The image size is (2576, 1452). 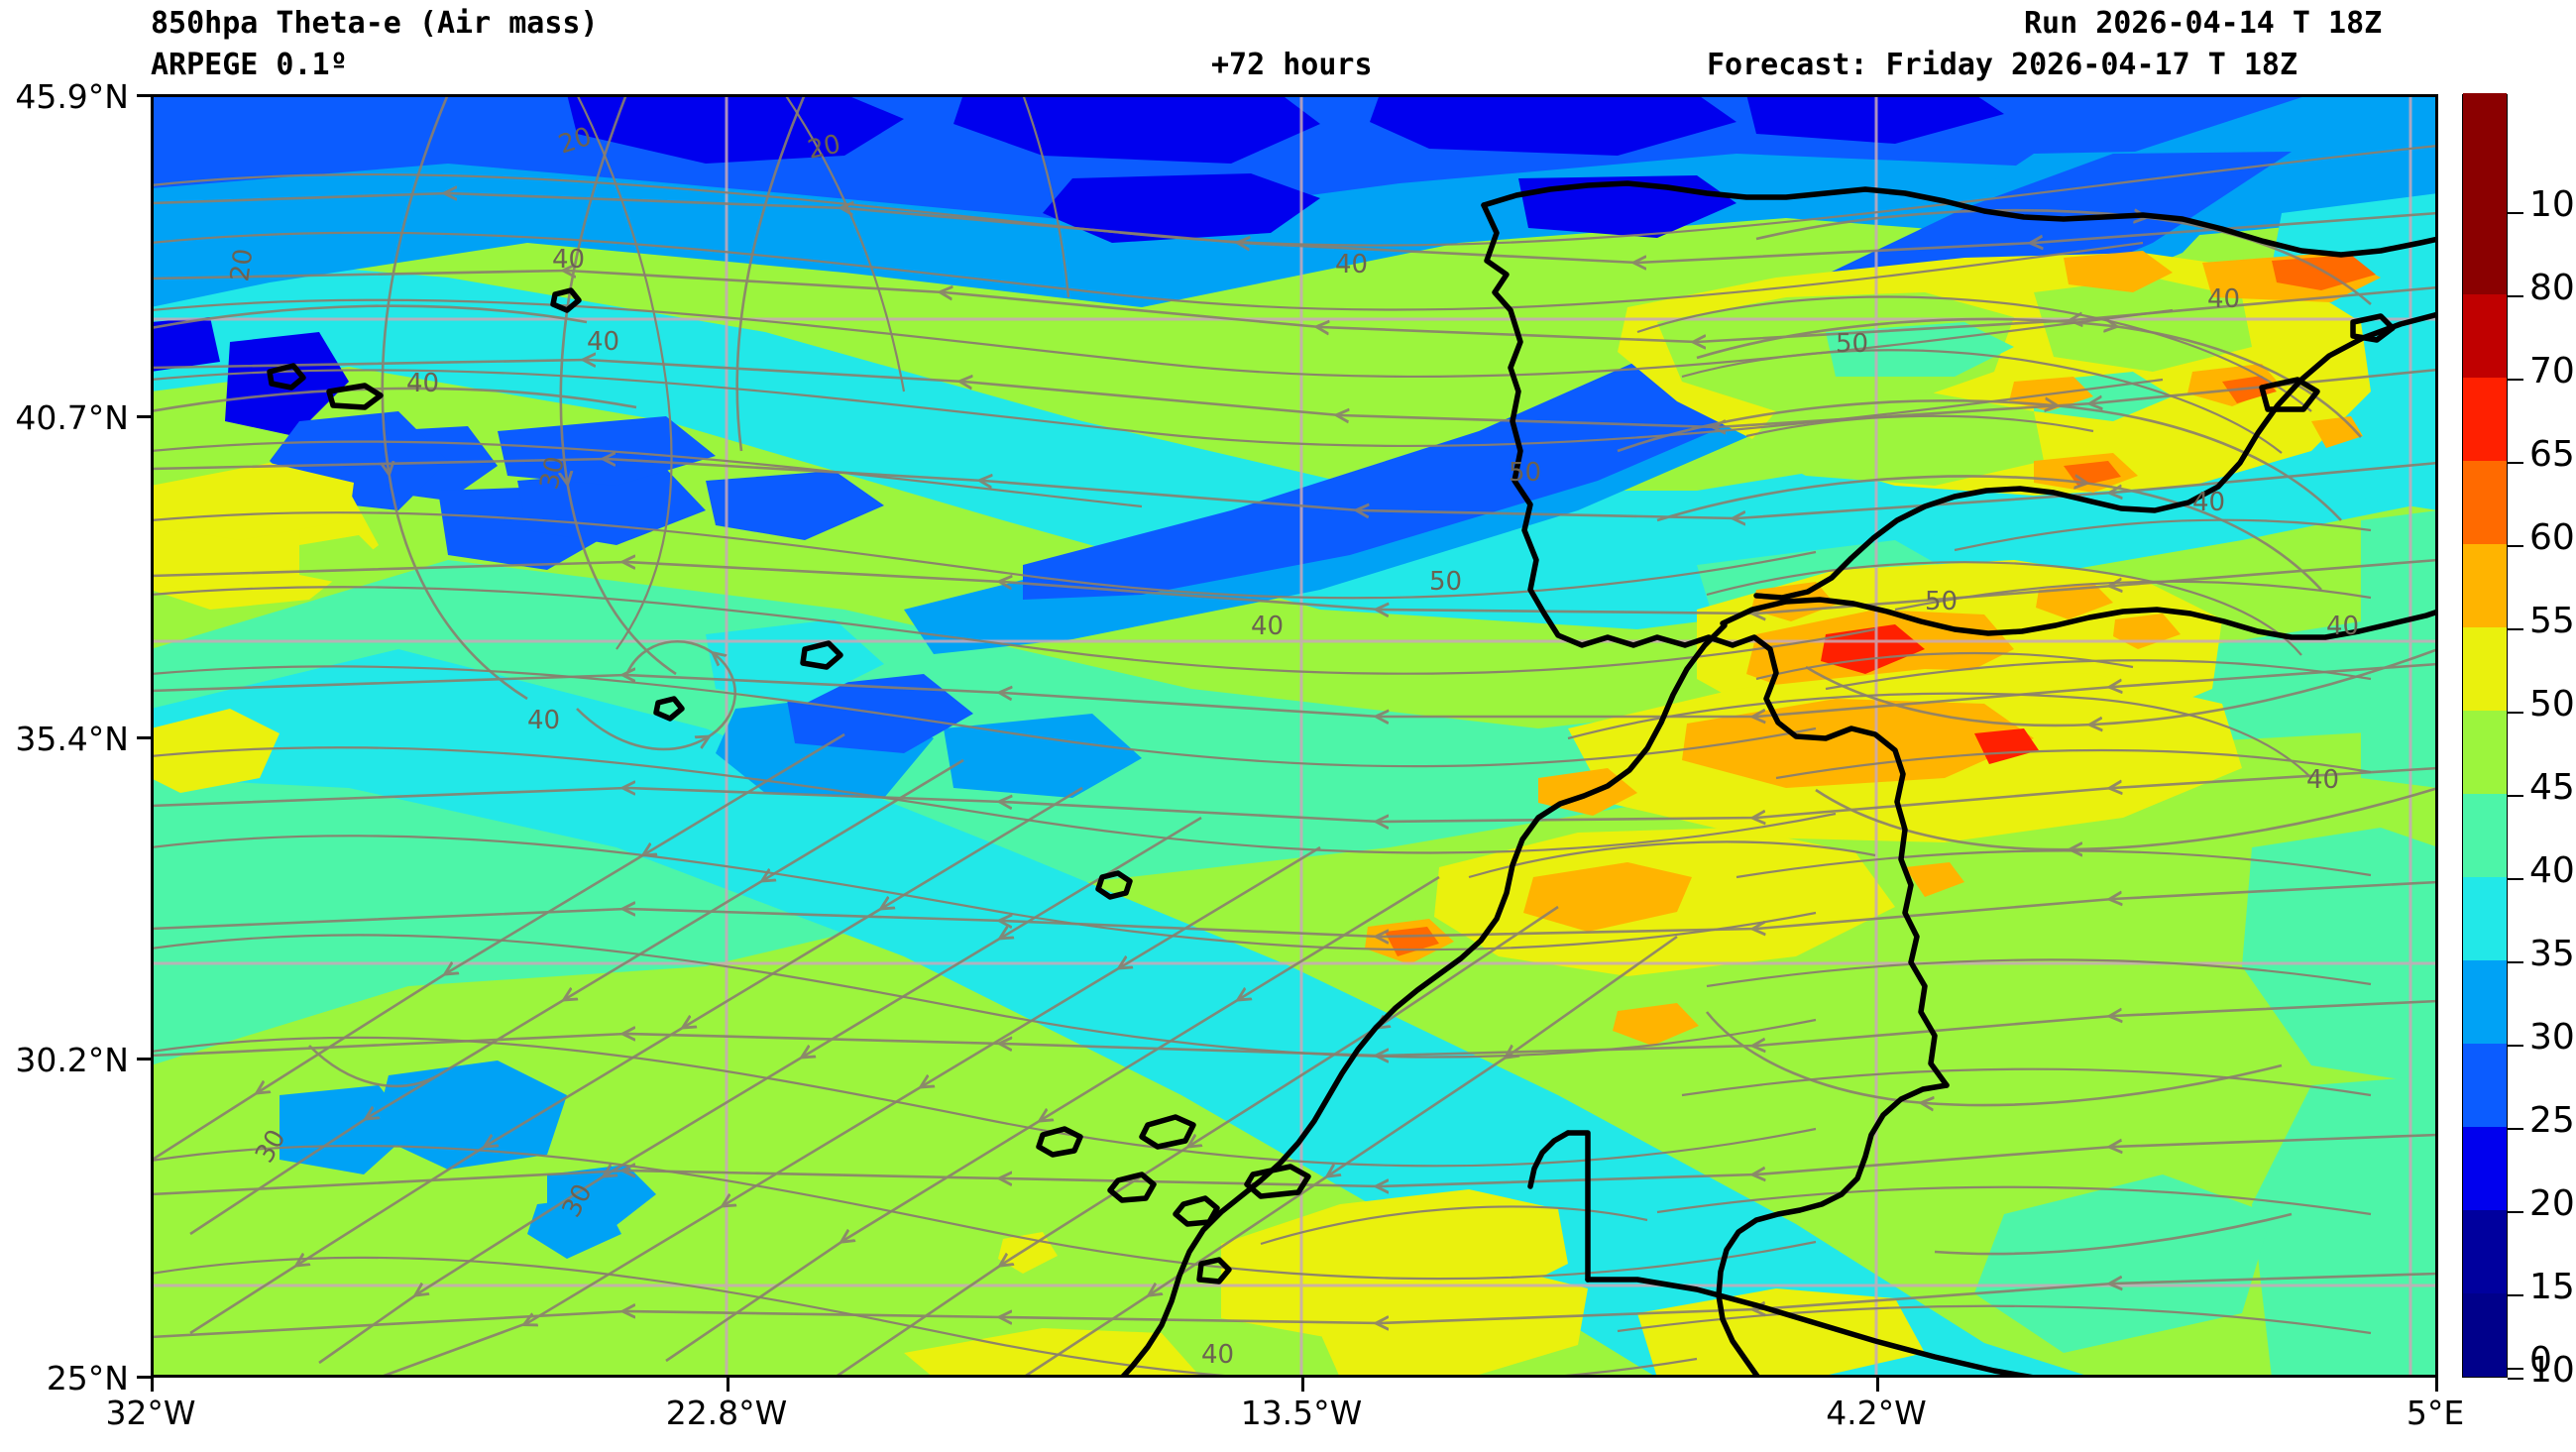 I want to click on colorbar-label-25: 25, so click(x=2552, y=1120).